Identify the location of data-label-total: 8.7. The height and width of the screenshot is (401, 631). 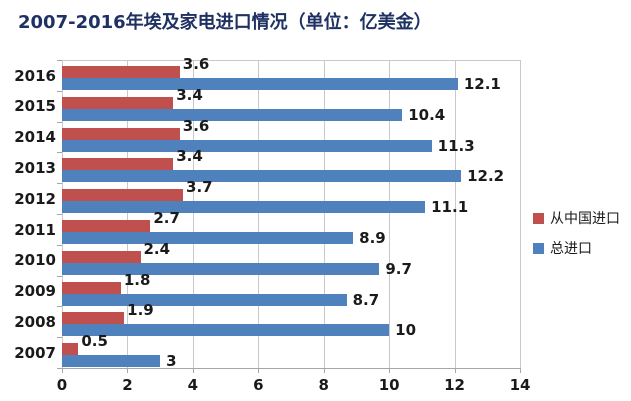
(366, 299).